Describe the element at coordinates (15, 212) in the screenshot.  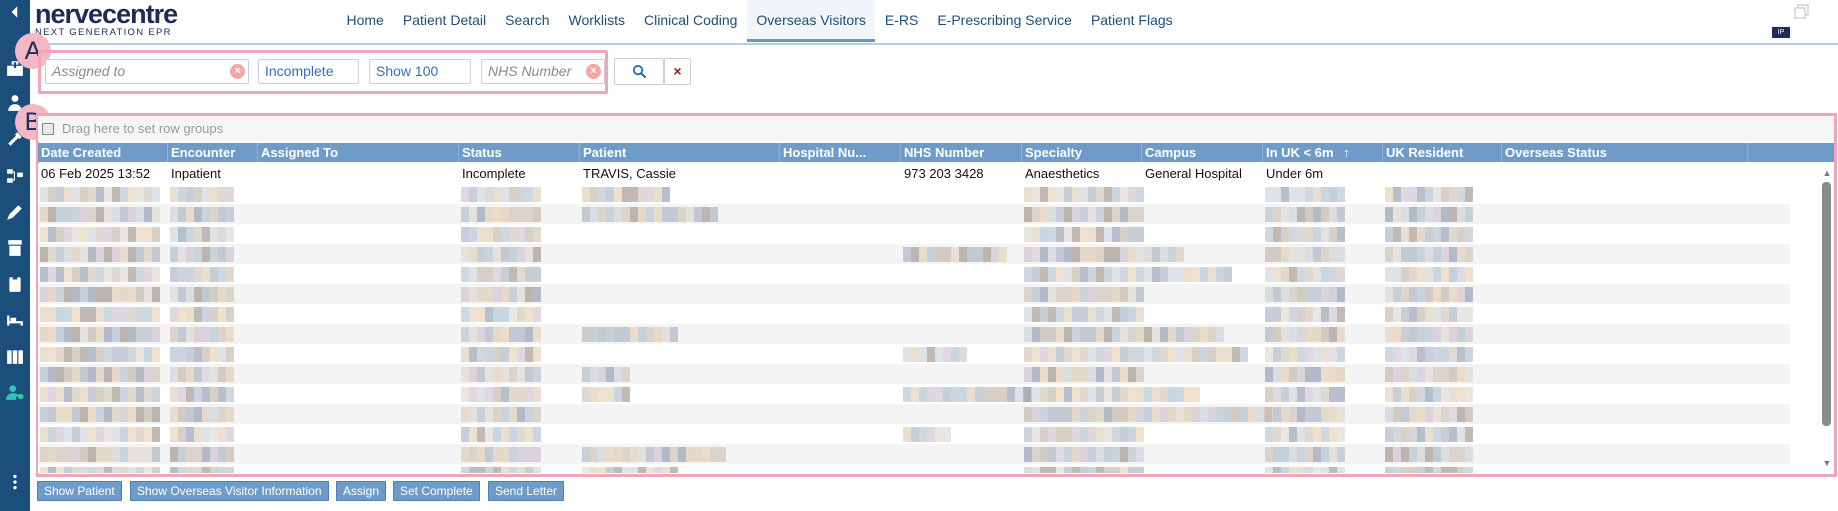
I see `pen-icon` at that location.